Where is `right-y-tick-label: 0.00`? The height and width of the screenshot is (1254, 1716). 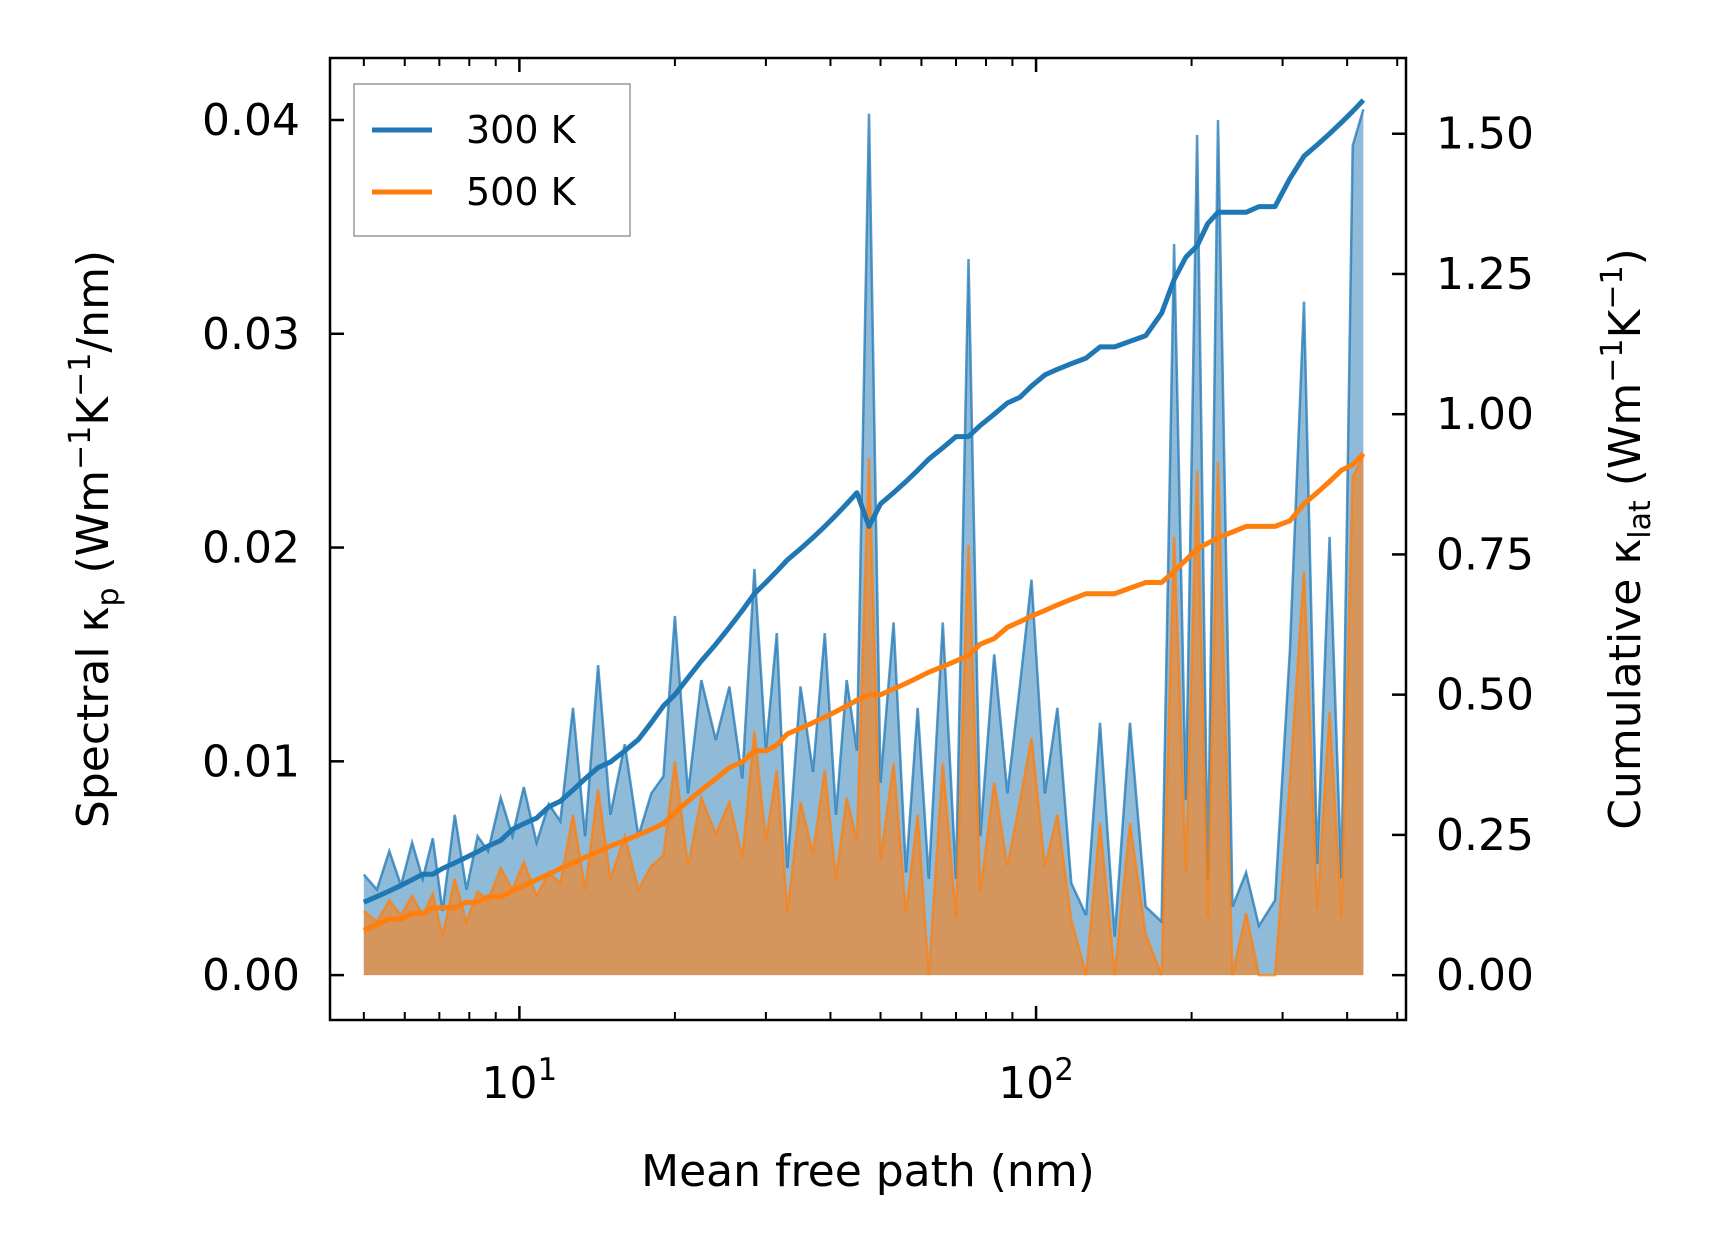
right-y-tick-label: 0.00 is located at coordinates (1485, 975).